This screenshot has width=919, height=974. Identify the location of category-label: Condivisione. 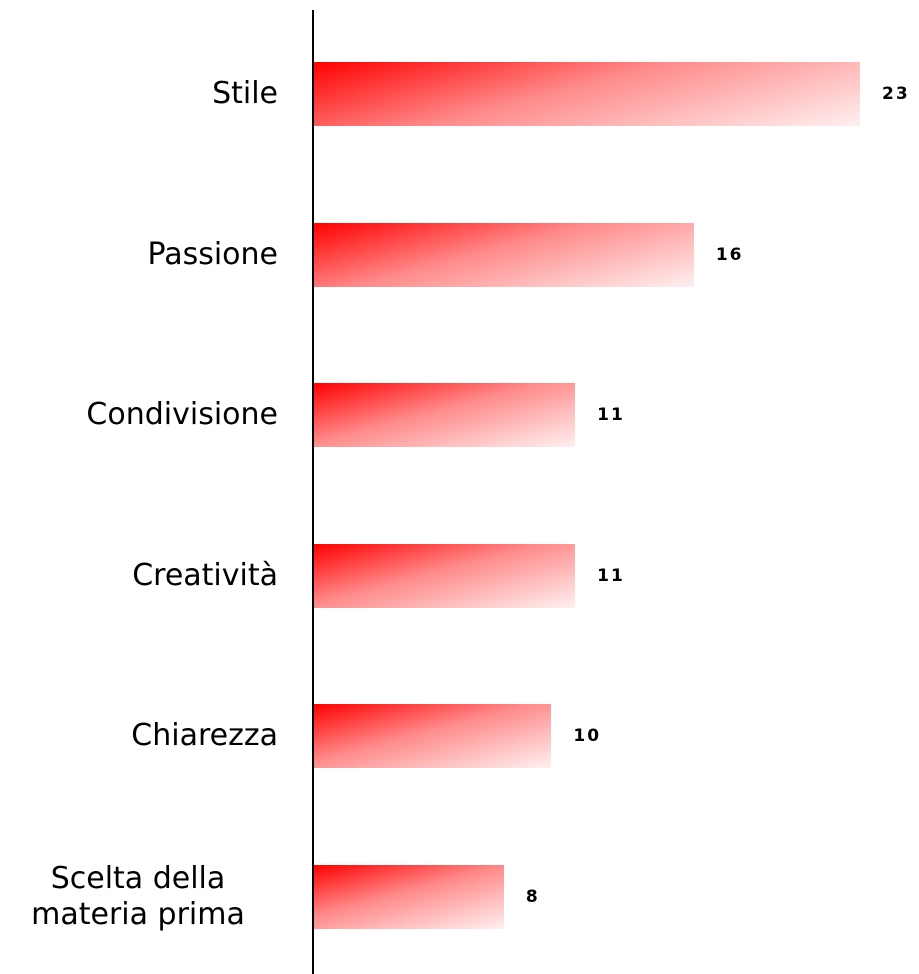
(182, 415).